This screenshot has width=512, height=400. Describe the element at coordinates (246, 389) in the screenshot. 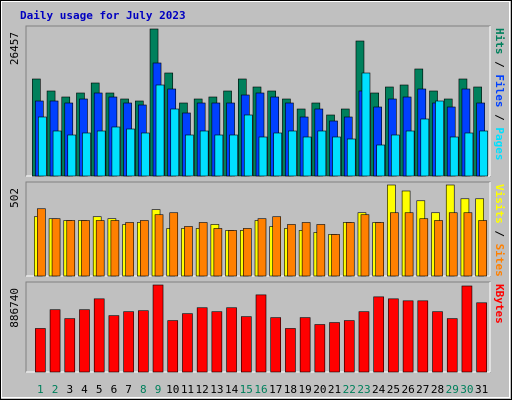

I see `x-tick-label: 15` at that location.